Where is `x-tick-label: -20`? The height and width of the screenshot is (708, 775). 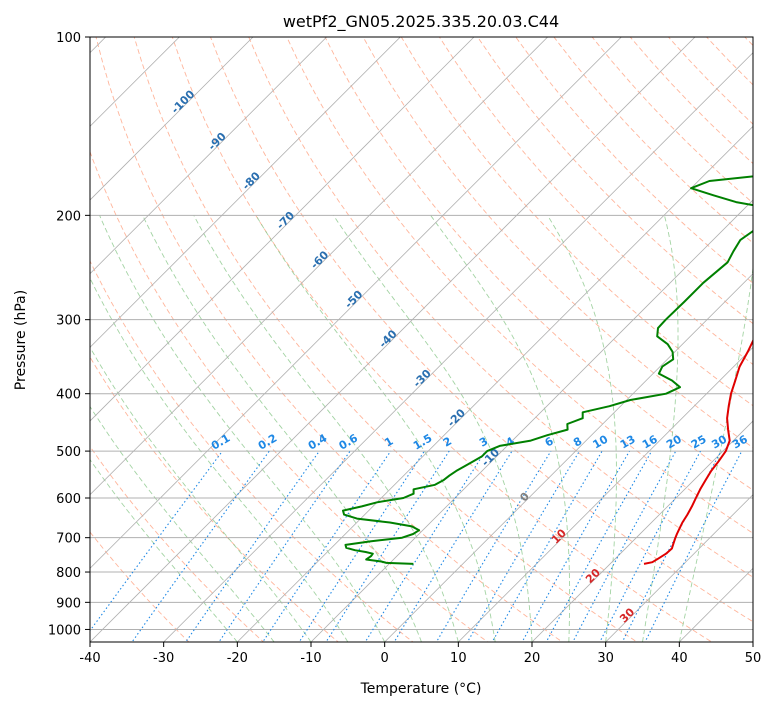 x-tick-label: -20 is located at coordinates (237, 658).